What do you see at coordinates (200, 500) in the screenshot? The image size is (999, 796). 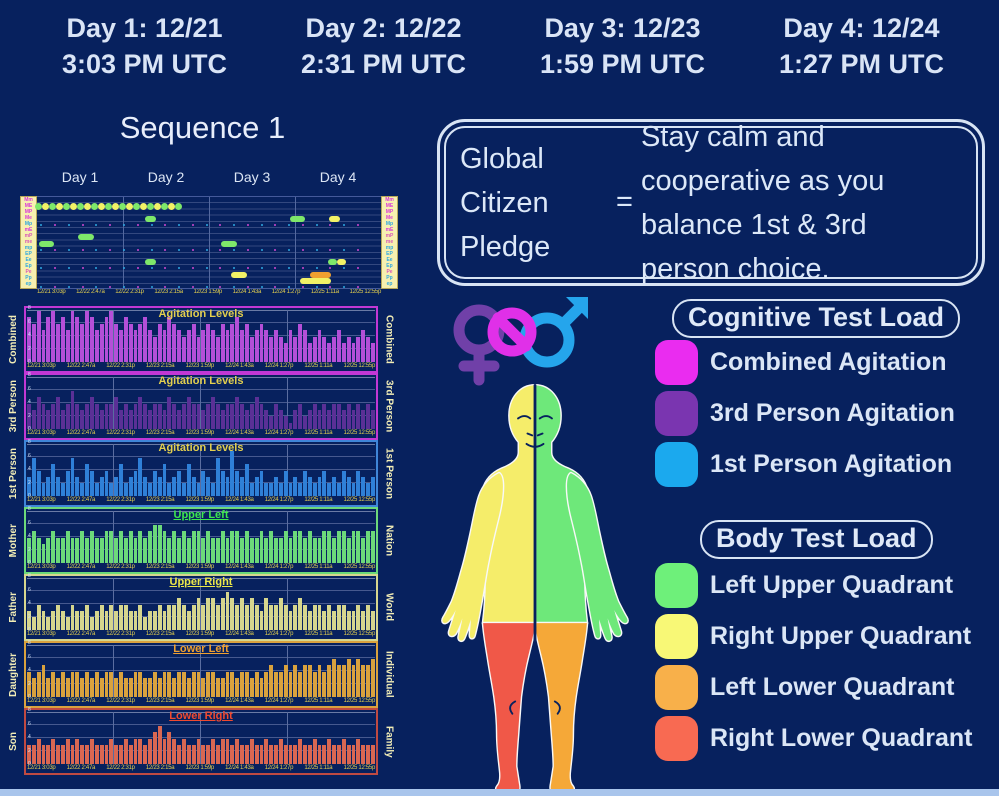 I see `x-tick-label: 12/23 1:59p` at bounding box center [200, 500].